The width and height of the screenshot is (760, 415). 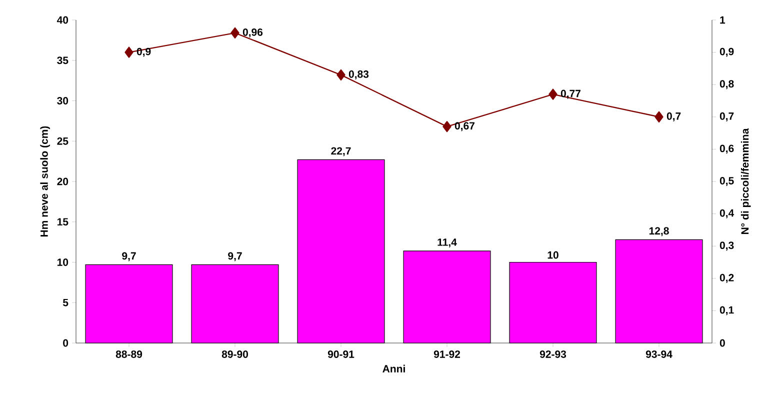 I want to click on y-axis-title: Hm neve al suolo (cm), so click(x=45, y=181).